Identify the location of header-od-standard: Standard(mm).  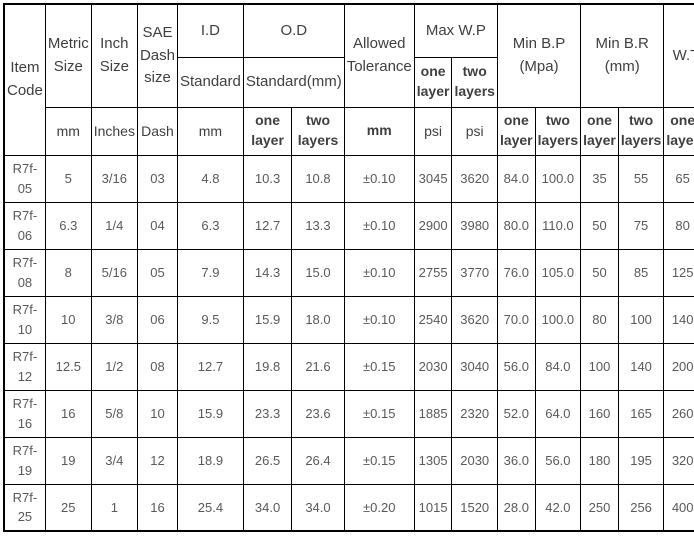
(293, 82).